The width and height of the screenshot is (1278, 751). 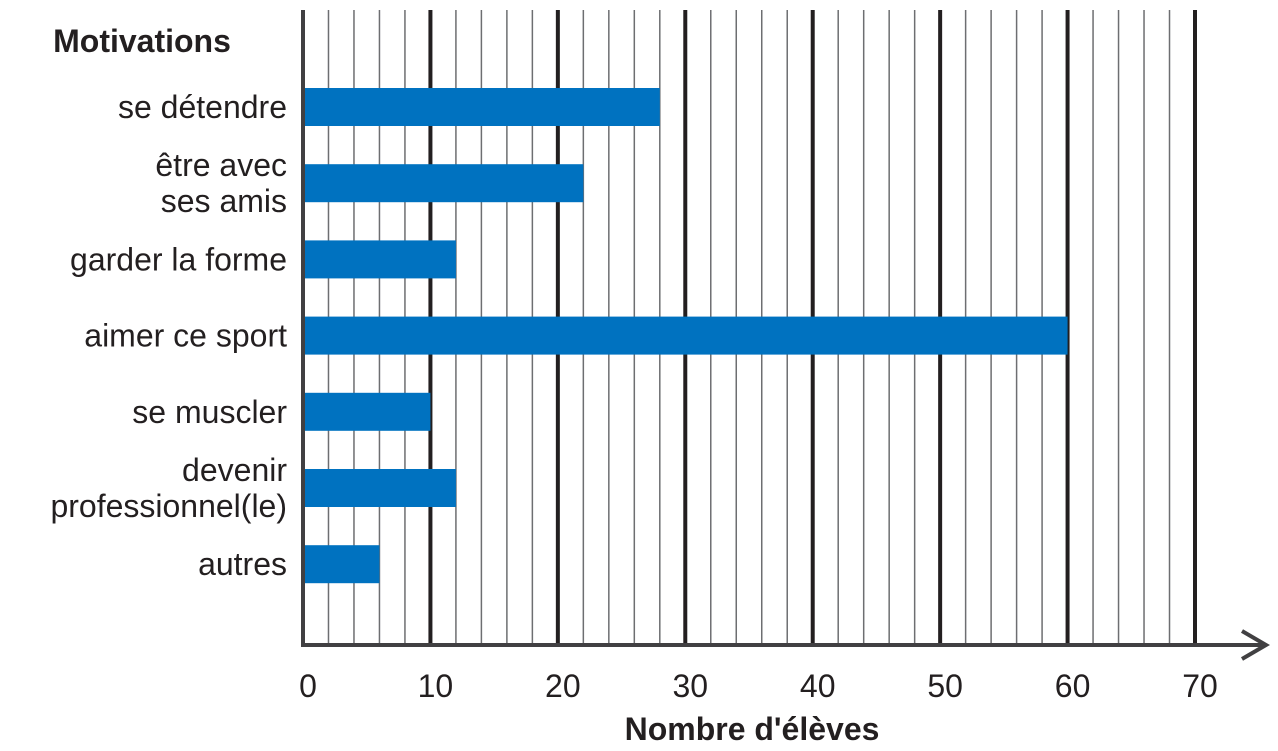 What do you see at coordinates (1255, 645) in the screenshot?
I see `x-axis-arrow-icon` at bounding box center [1255, 645].